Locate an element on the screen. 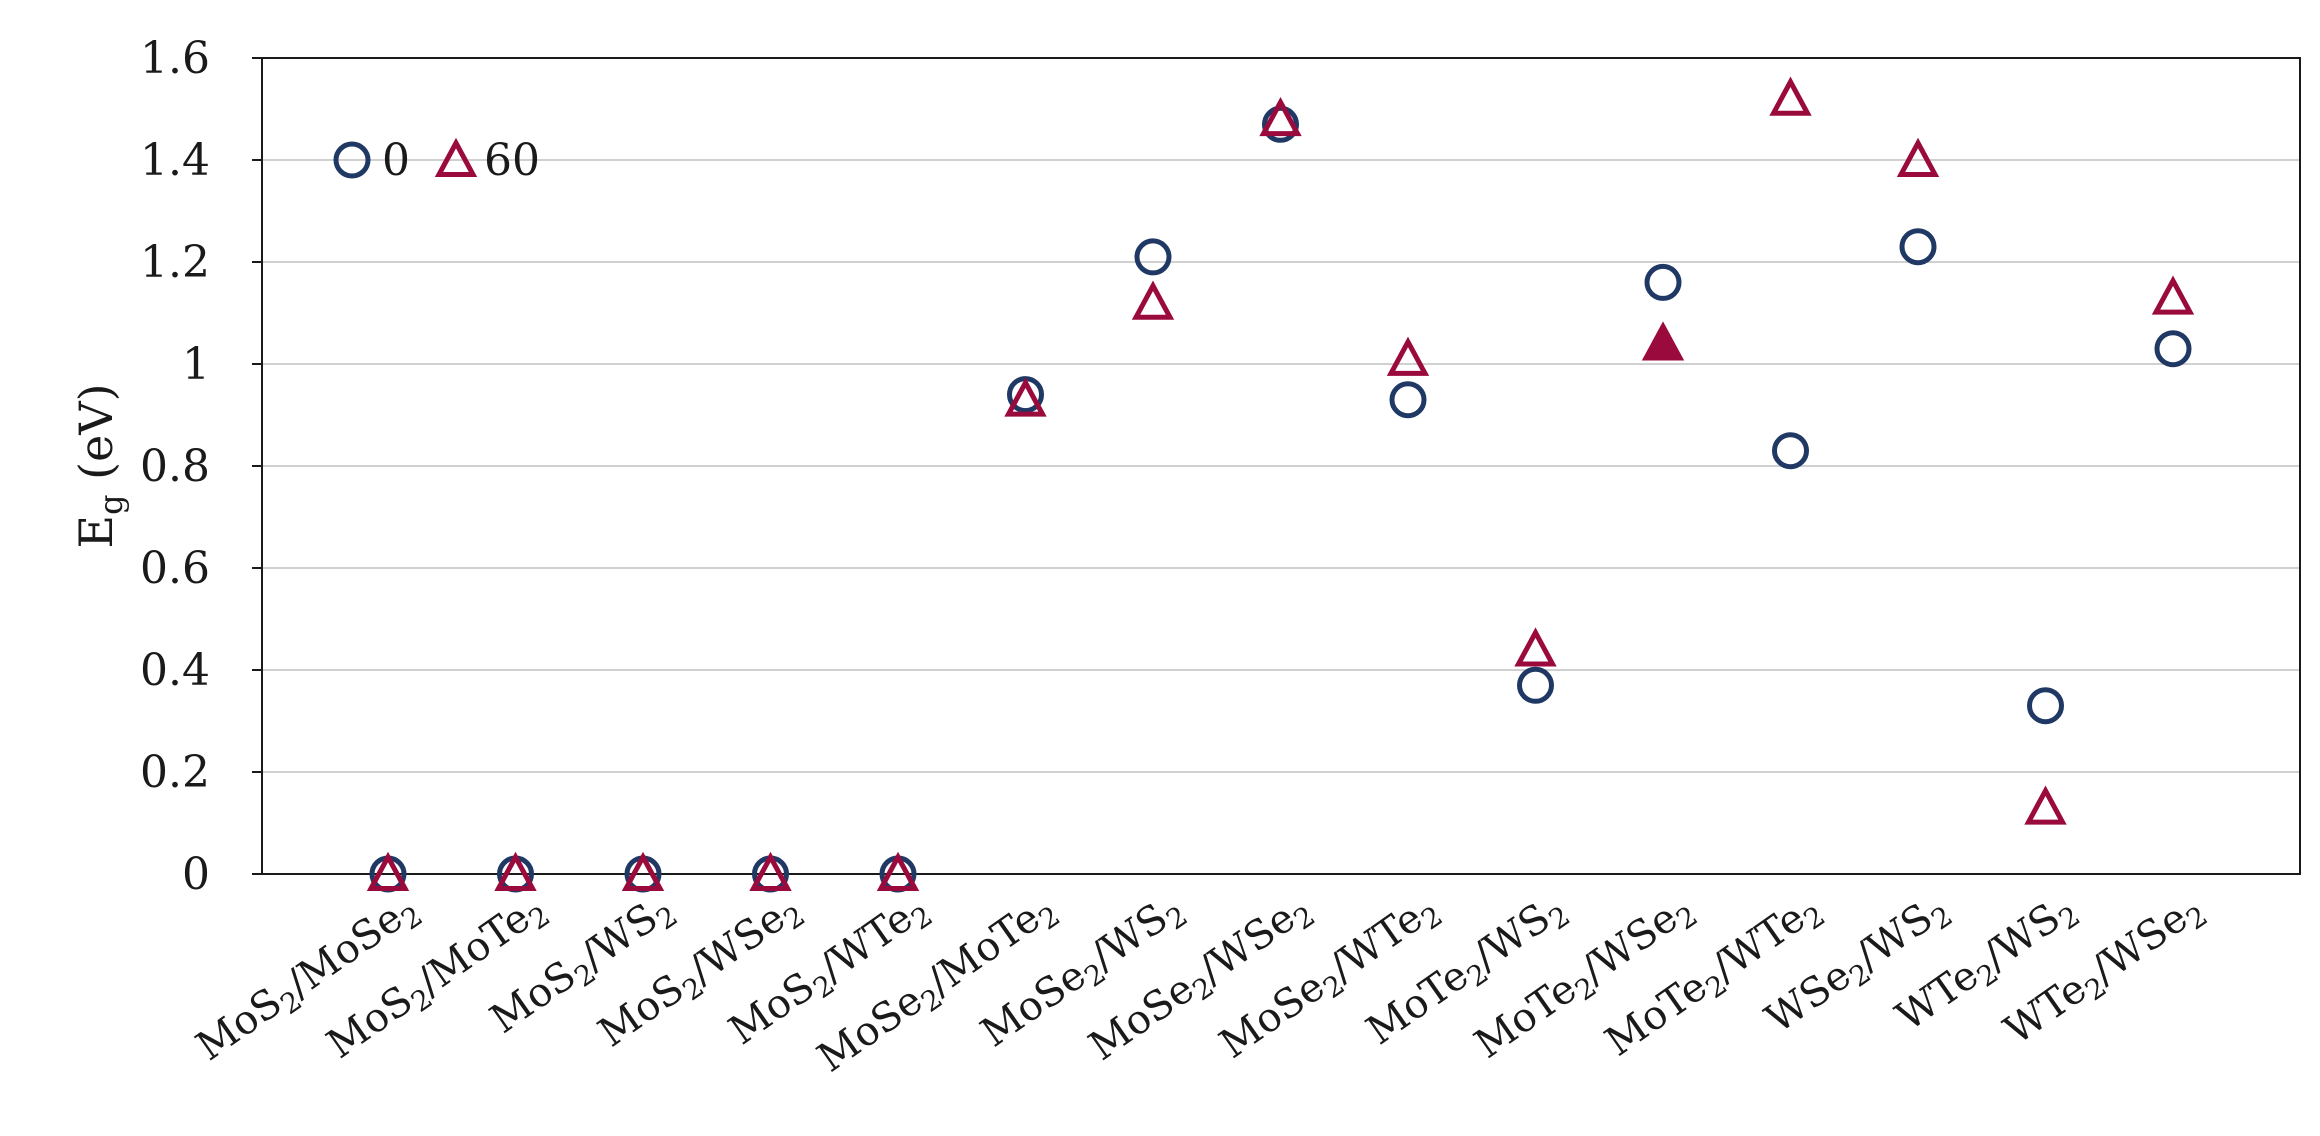 The height and width of the screenshot is (1136, 2320). legend-label-60: 60 is located at coordinates (512, 160).